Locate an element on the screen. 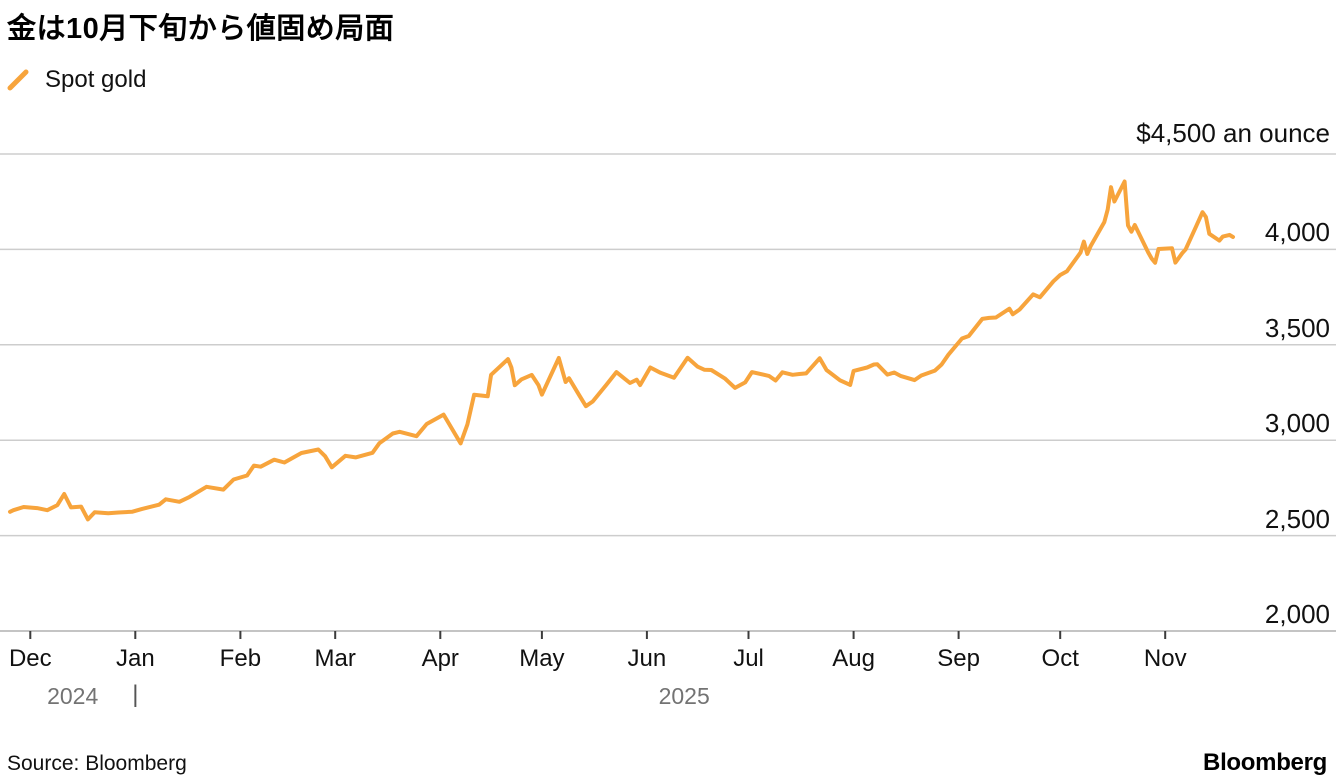  source-note: Source: Bloomberg is located at coordinates (97, 763).